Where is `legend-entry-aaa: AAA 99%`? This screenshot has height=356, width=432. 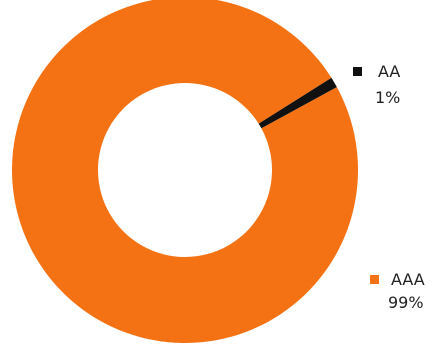 legend-entry-aaa: AAA 99% is located at coordinates (397, 291).